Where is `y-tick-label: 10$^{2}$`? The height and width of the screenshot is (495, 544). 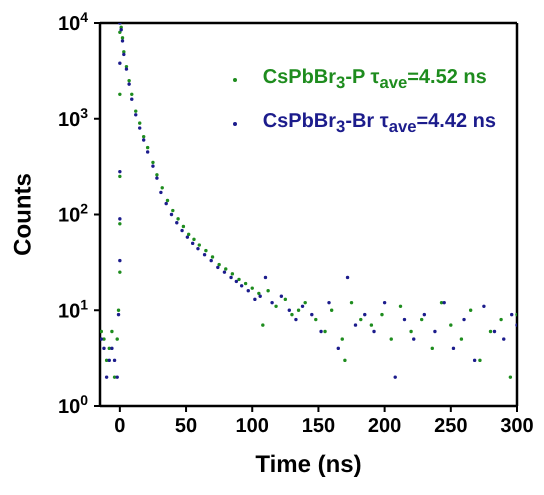
y-tick-label: 10$^{2}$ is located at coordinates (73, 213).